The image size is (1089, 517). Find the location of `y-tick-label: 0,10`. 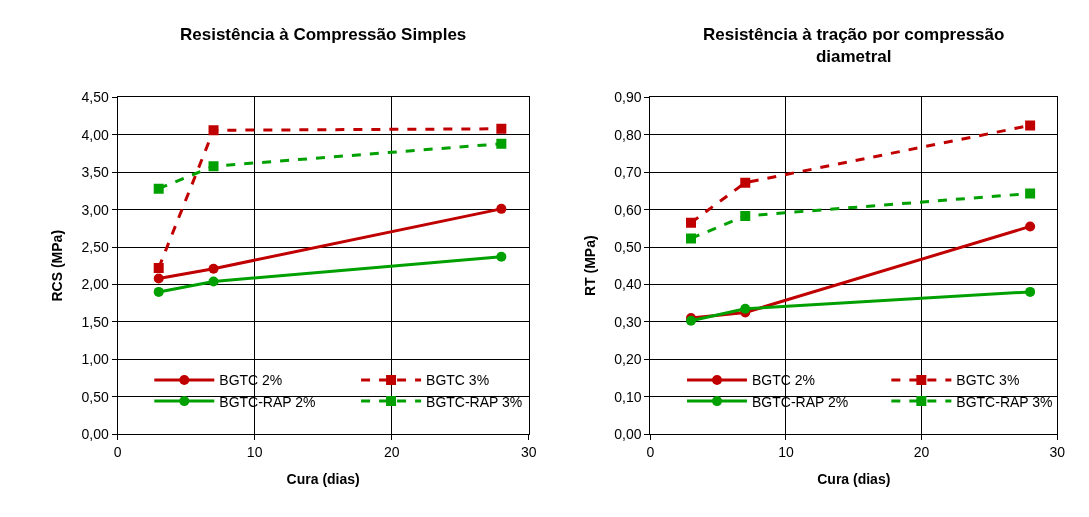

y-tick-label: 0,10 is located at coordinates (628, 396).